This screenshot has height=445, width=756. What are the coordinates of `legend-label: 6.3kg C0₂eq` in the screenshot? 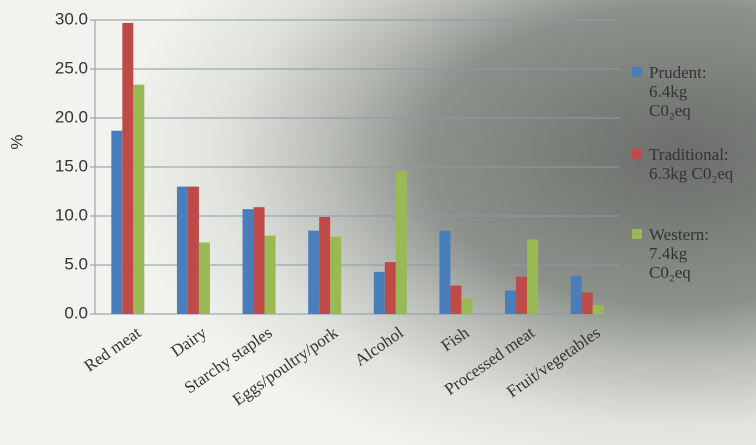 It's located at (691, 173).